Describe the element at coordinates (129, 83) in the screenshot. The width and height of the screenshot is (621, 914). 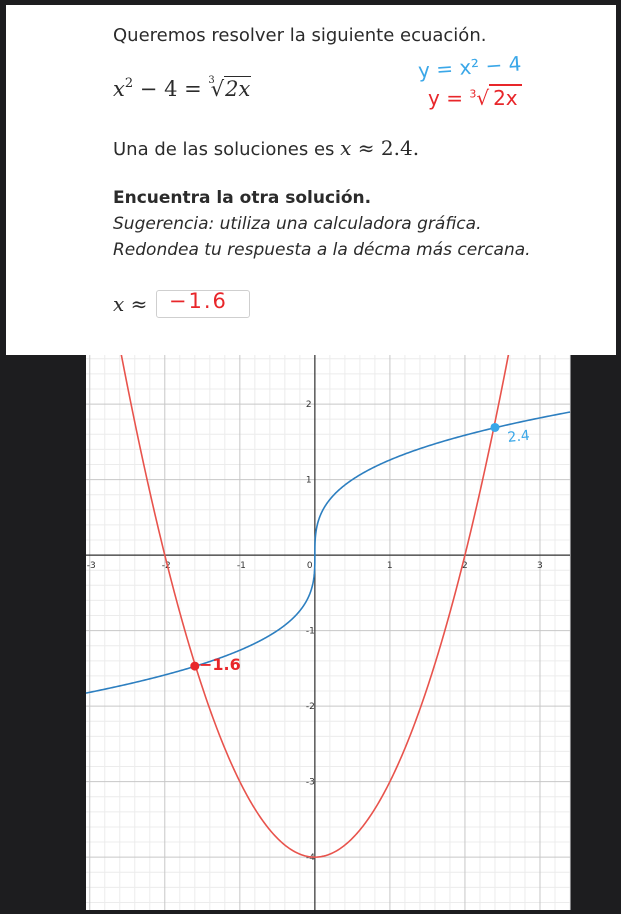
I see `equation-exponent: 2` at that location.